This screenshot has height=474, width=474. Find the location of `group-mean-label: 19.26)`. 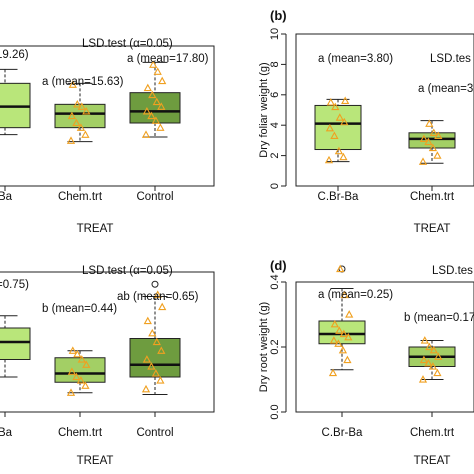

group-mean-label: 19.26) is located at coordinates (14, 55).